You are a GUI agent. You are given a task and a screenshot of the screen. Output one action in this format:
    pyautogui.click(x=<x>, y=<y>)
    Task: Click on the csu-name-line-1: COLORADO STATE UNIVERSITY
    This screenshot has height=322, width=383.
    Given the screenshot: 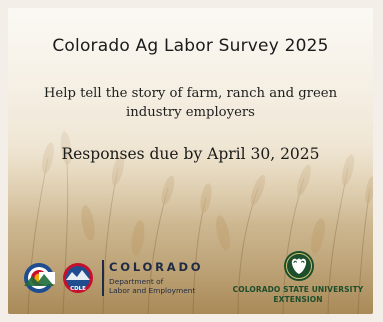 What is the action you would take?
    pyautogui.click(x=298, y=289)
    